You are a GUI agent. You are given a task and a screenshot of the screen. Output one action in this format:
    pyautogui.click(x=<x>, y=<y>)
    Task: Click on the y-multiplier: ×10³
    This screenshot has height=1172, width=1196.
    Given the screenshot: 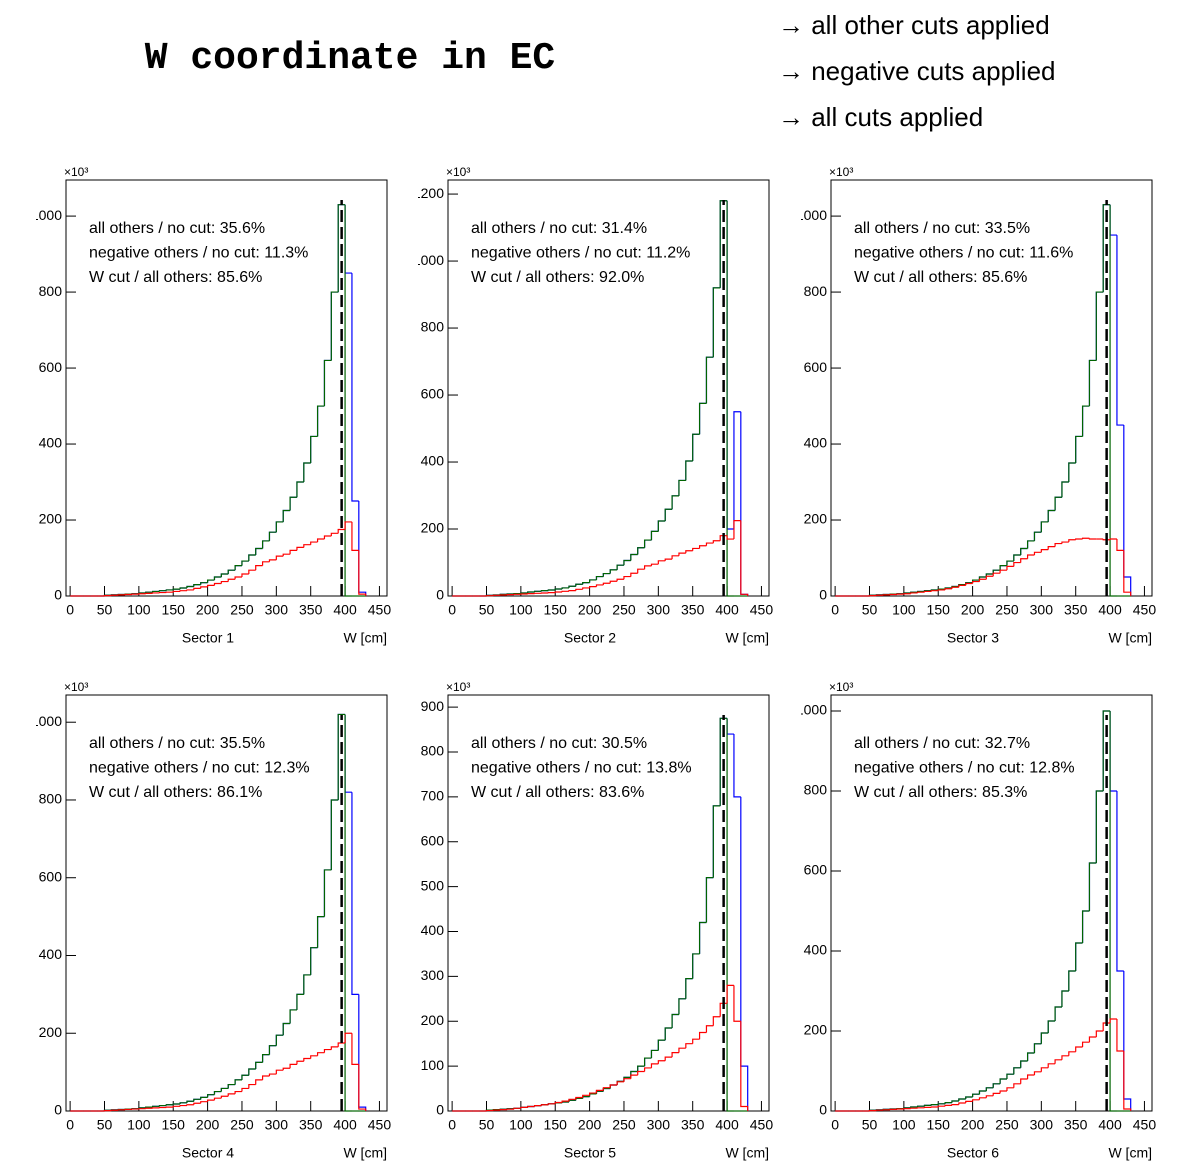 What is the action you would take?
    pyautogui.click(x=458, y=687)
    